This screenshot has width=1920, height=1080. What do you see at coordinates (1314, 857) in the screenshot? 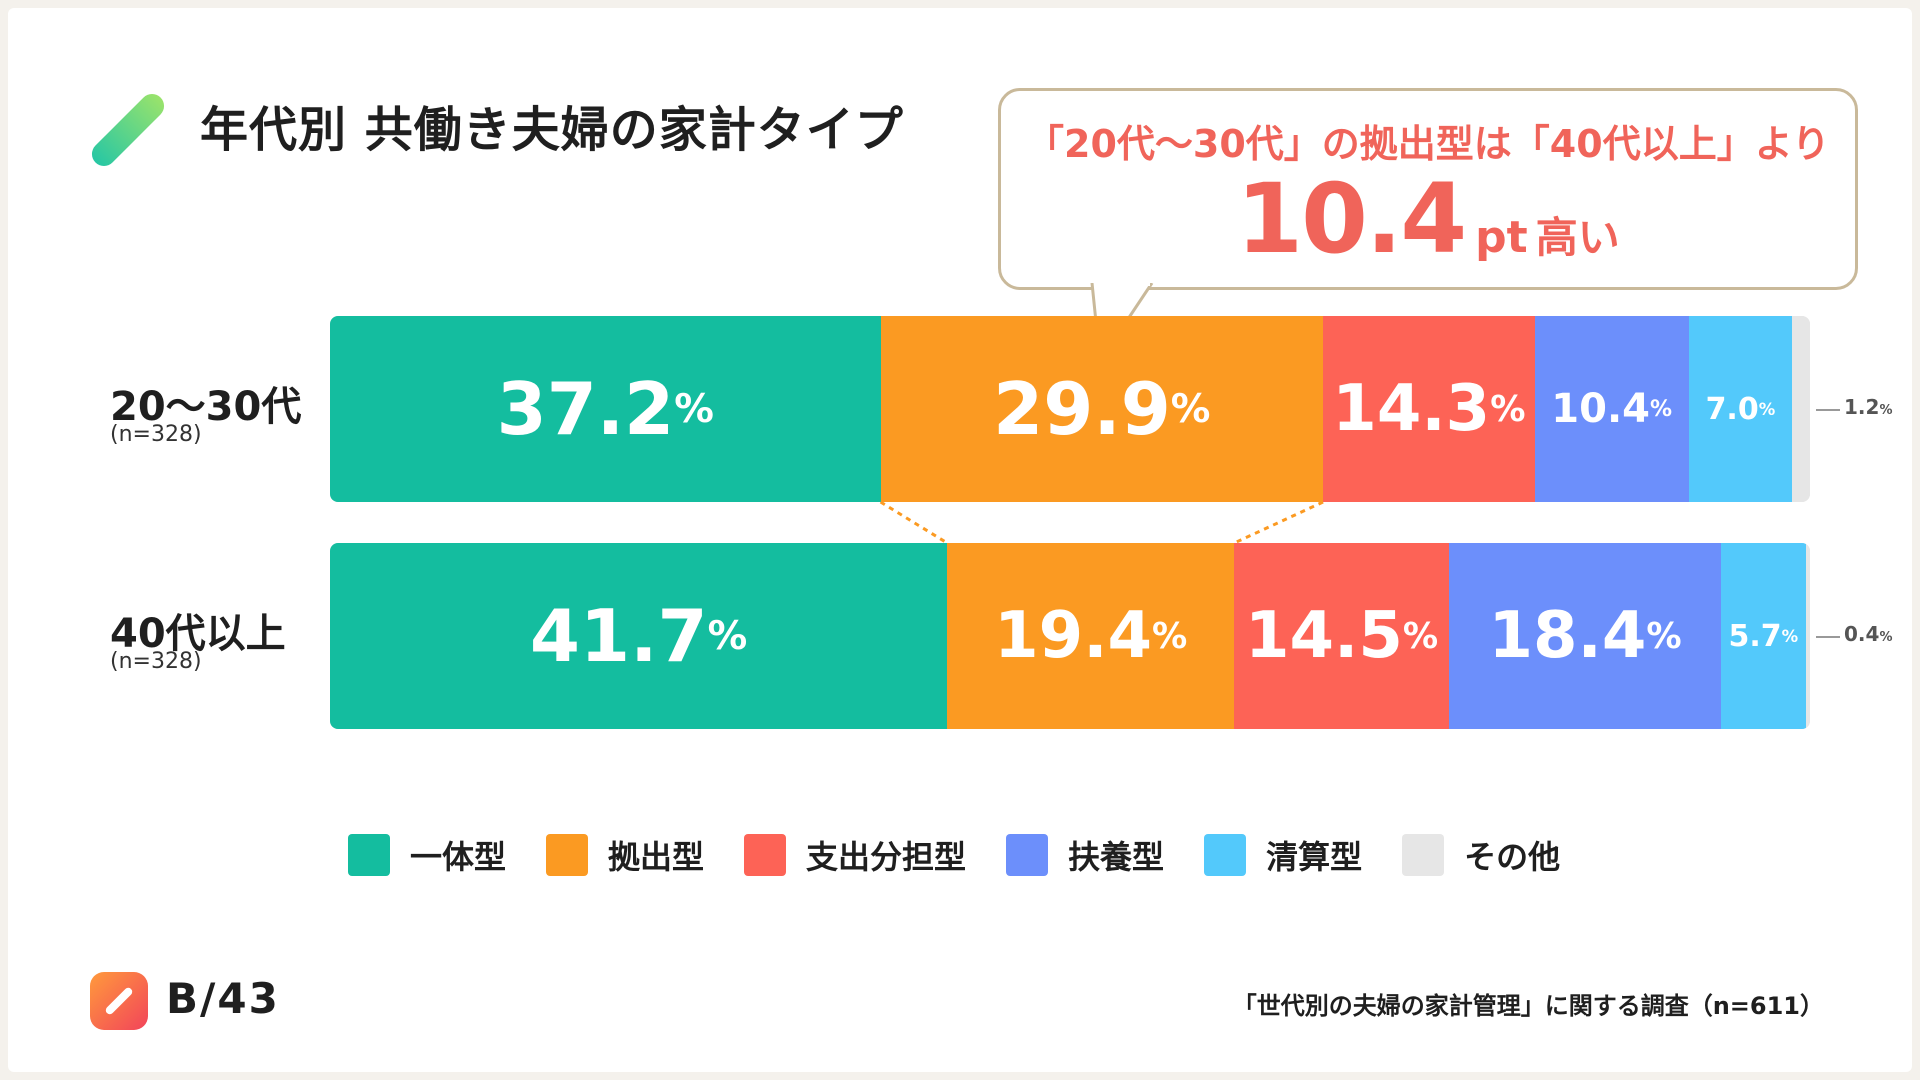
I see `legend-label: 清算型` at bounding box center [1314, 857].